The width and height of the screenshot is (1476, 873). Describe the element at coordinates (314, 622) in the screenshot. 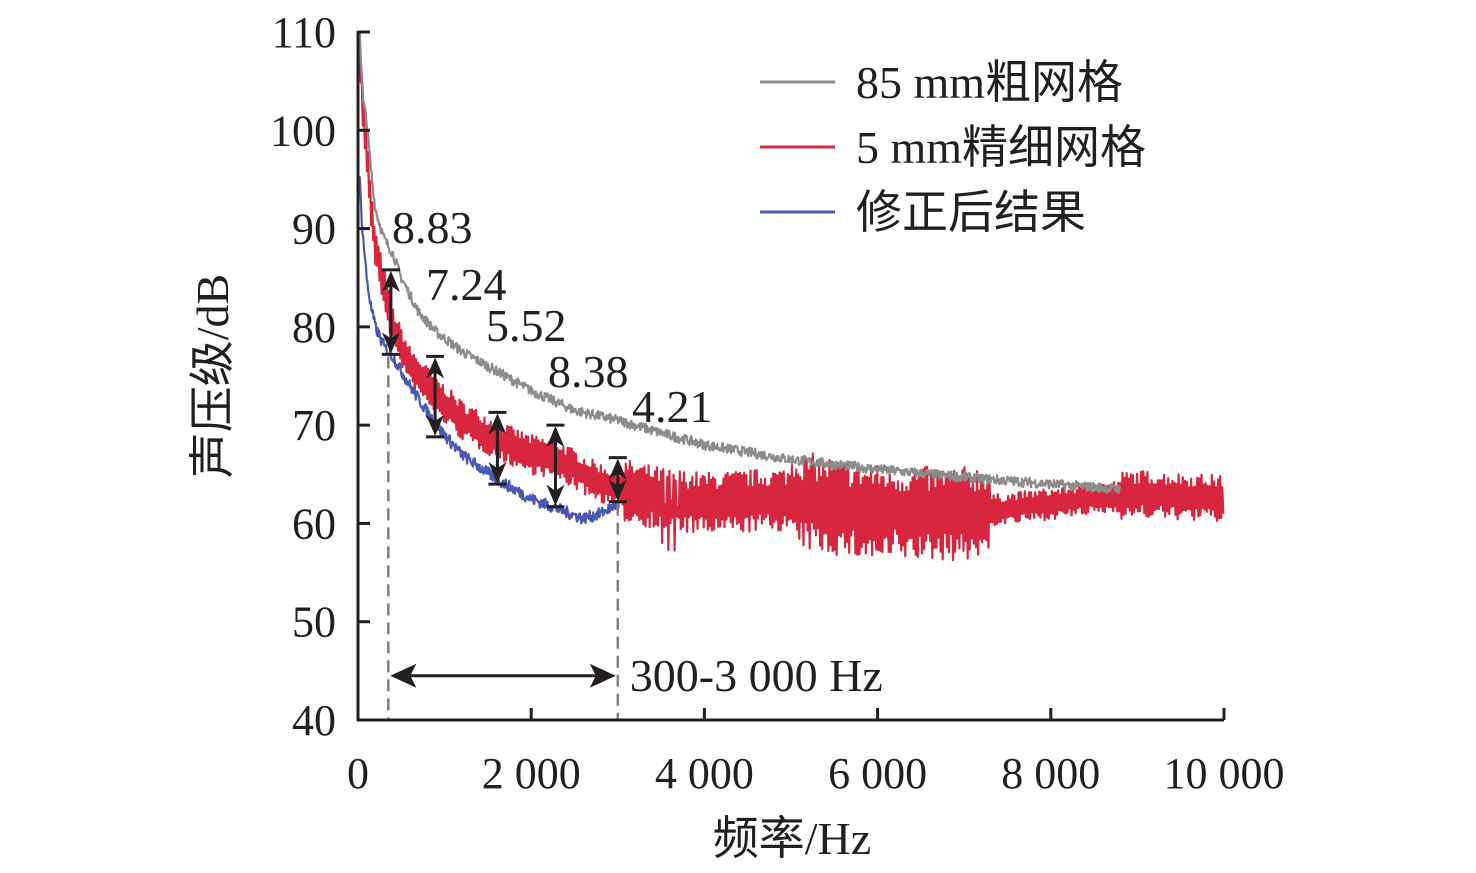

I see `y-tick-label: 50` at that location.